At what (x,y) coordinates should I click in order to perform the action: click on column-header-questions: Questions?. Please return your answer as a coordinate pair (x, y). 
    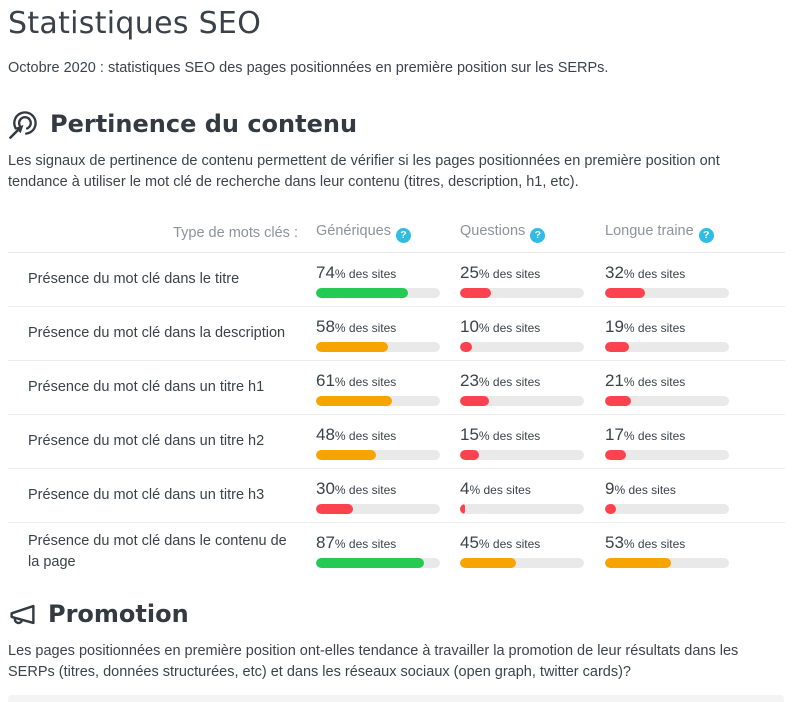
    Looking at the image, I should click on (532, 233).